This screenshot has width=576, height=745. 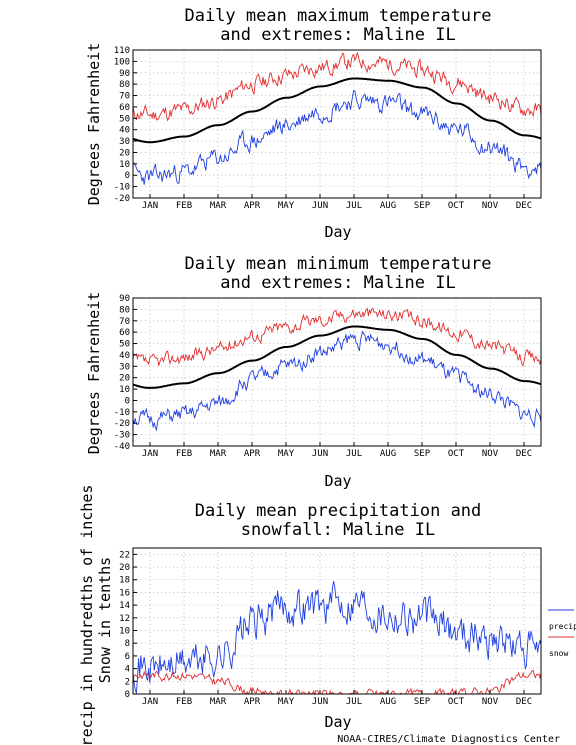 I want to click on y-tick-label: 18, so click(x=124, y=581).